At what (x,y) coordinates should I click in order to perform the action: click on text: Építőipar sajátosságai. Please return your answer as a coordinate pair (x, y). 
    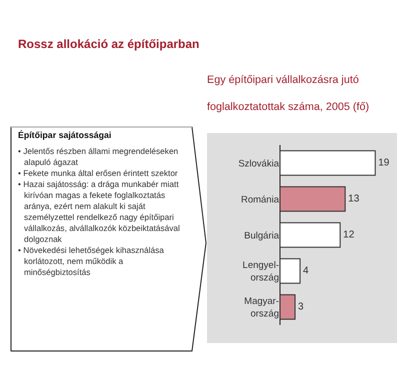
    Looking at the image, I should click on (65, 135).